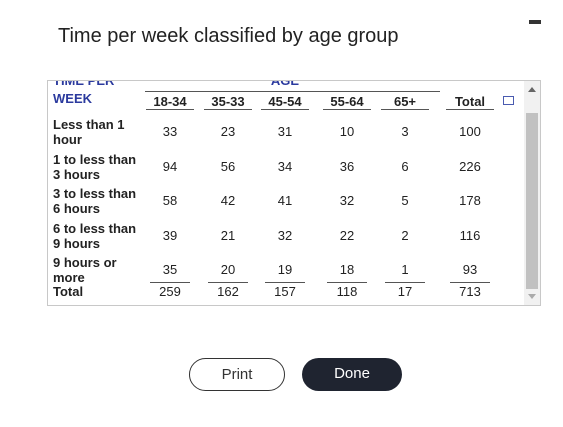 This screenshot has width=563, height=427. What do you see at coordinates (347, 235) in the screenshot?
I see `cell-value: 22` at bounding box center [347, 235].